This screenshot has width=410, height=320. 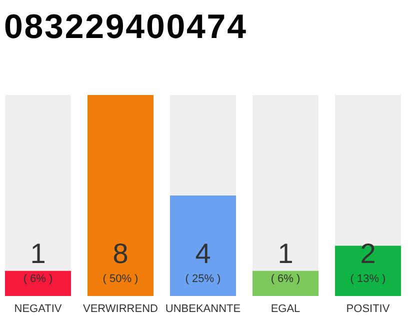 What do you see at coordinates (203, 253) in the screenshot?
I see `data-label: 4` at bounding box center [203, 253].